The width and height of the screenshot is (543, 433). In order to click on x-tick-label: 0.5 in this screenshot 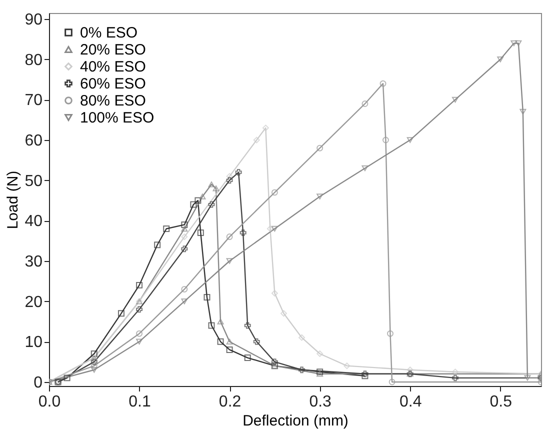, I will do `click(501, 402)`.